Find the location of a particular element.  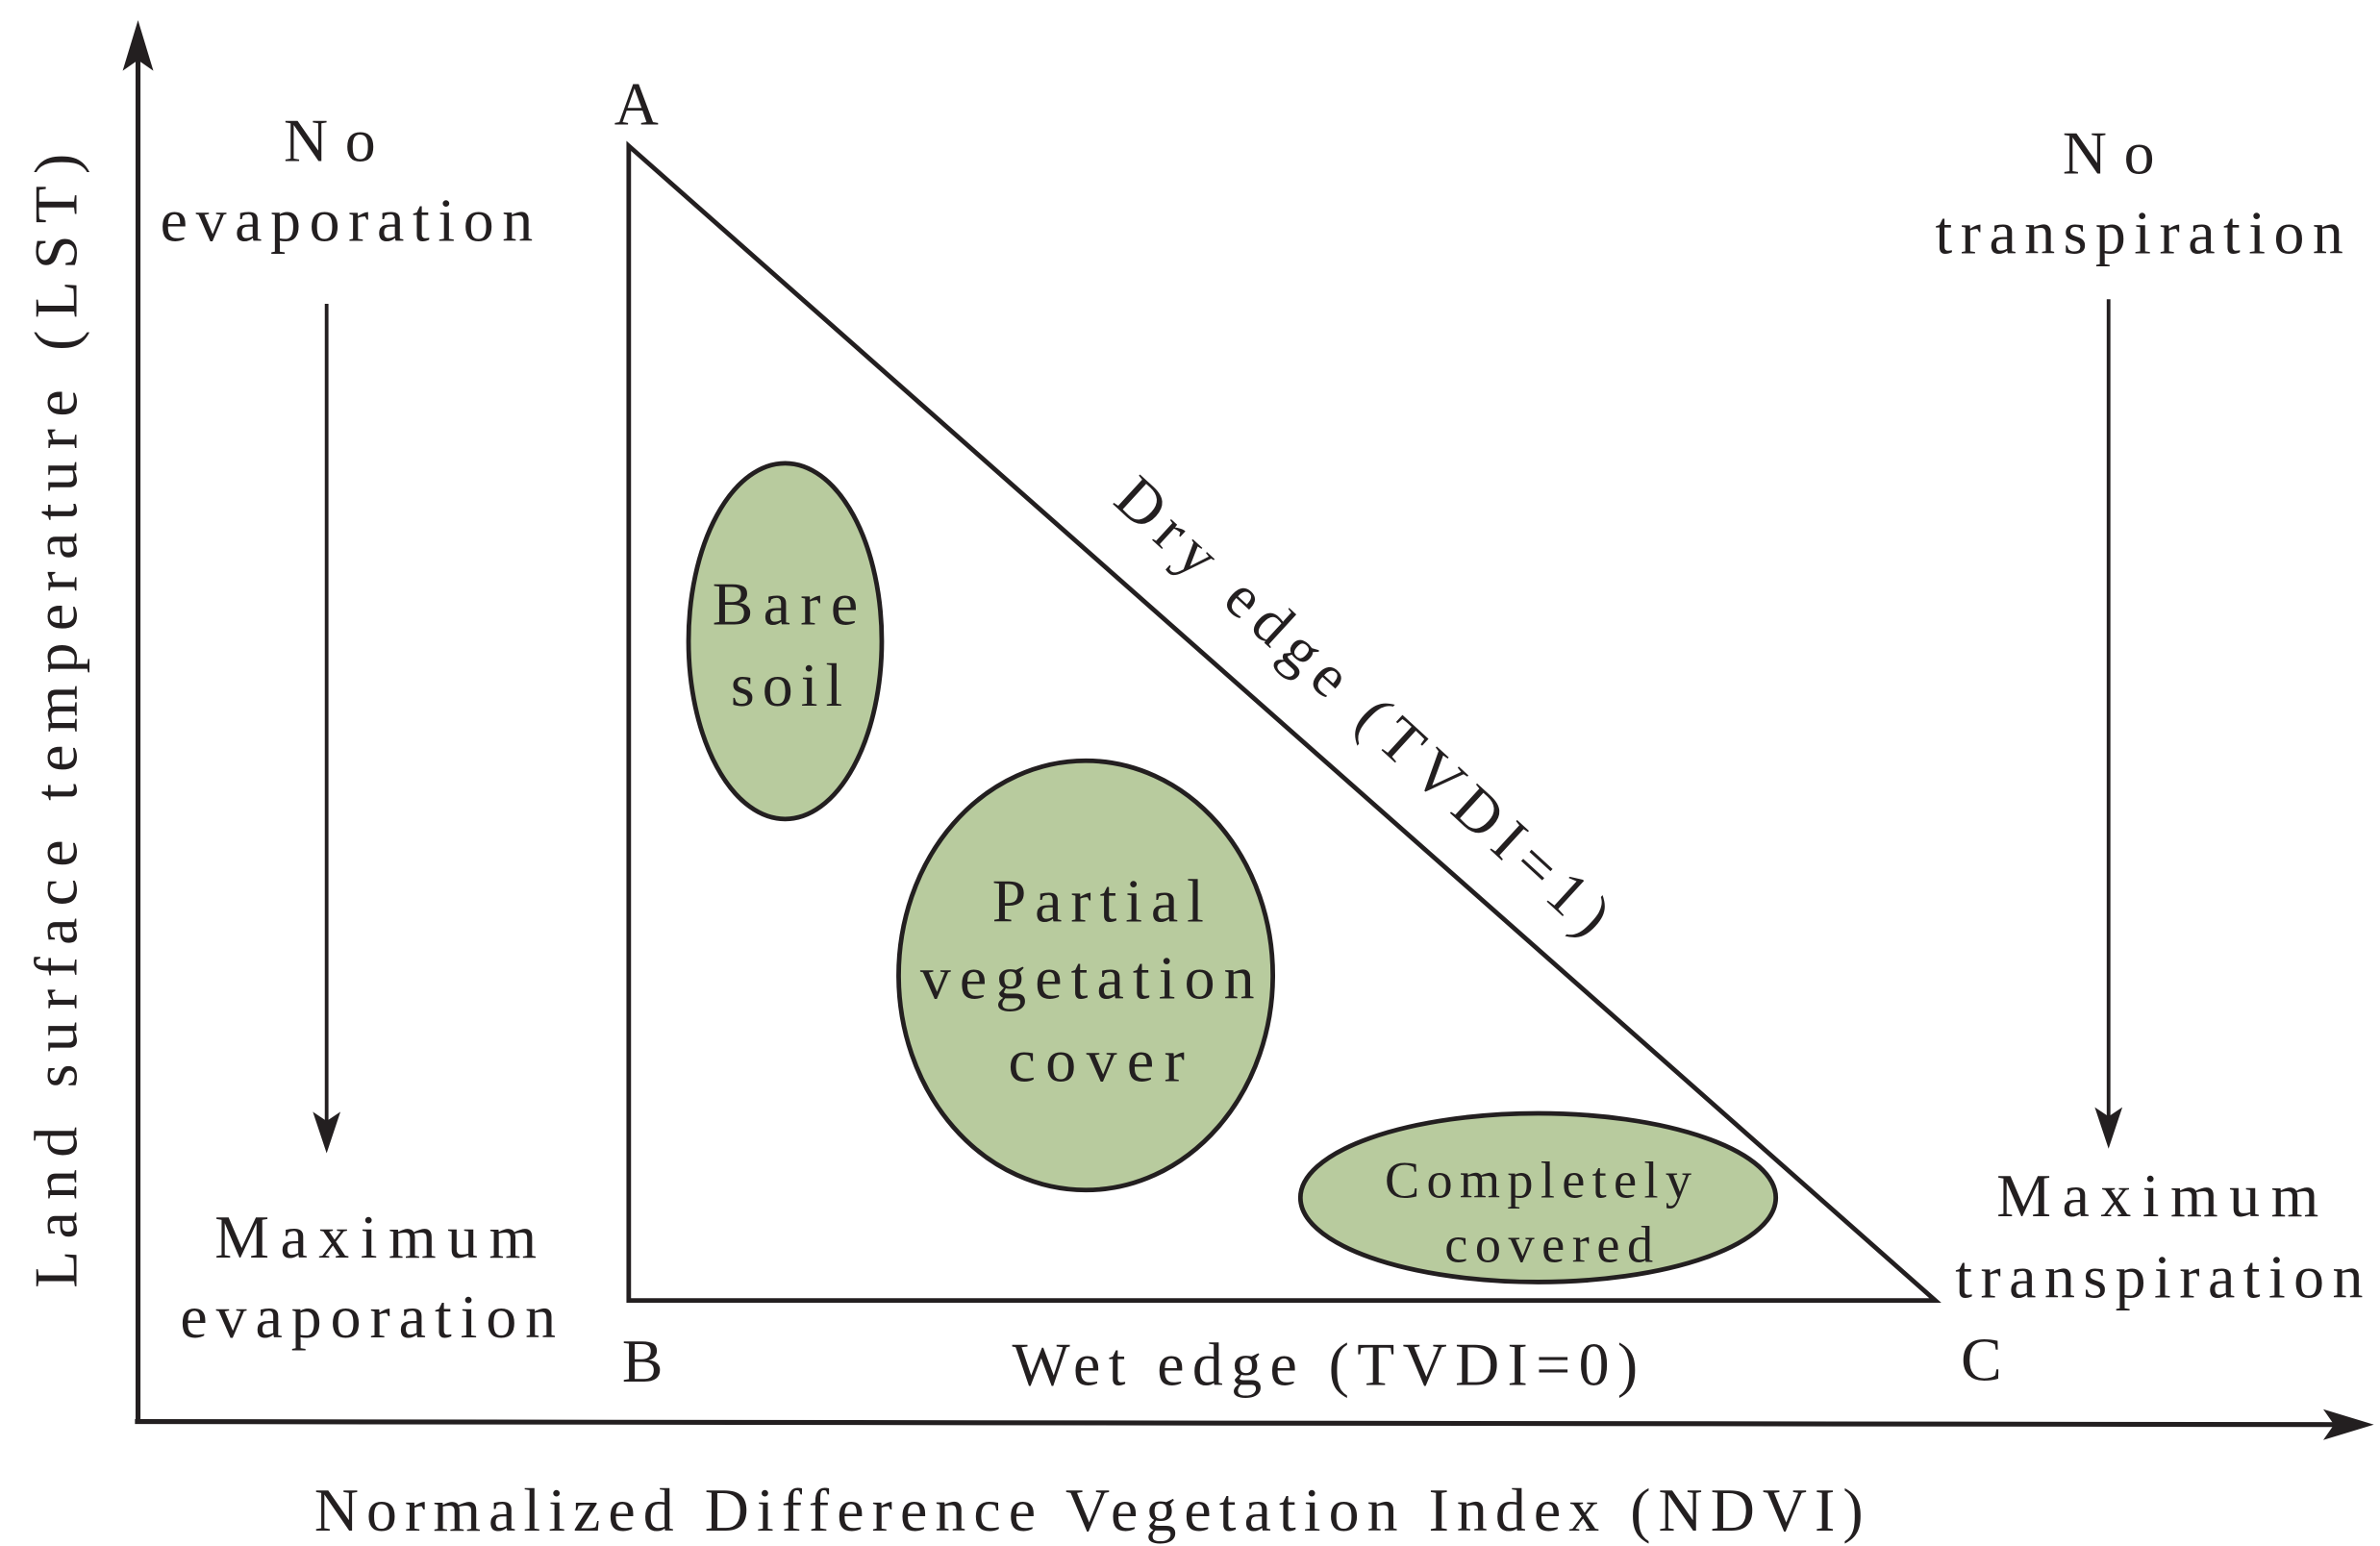

vertex-label-b: B is located at coordinates (643, 1361).